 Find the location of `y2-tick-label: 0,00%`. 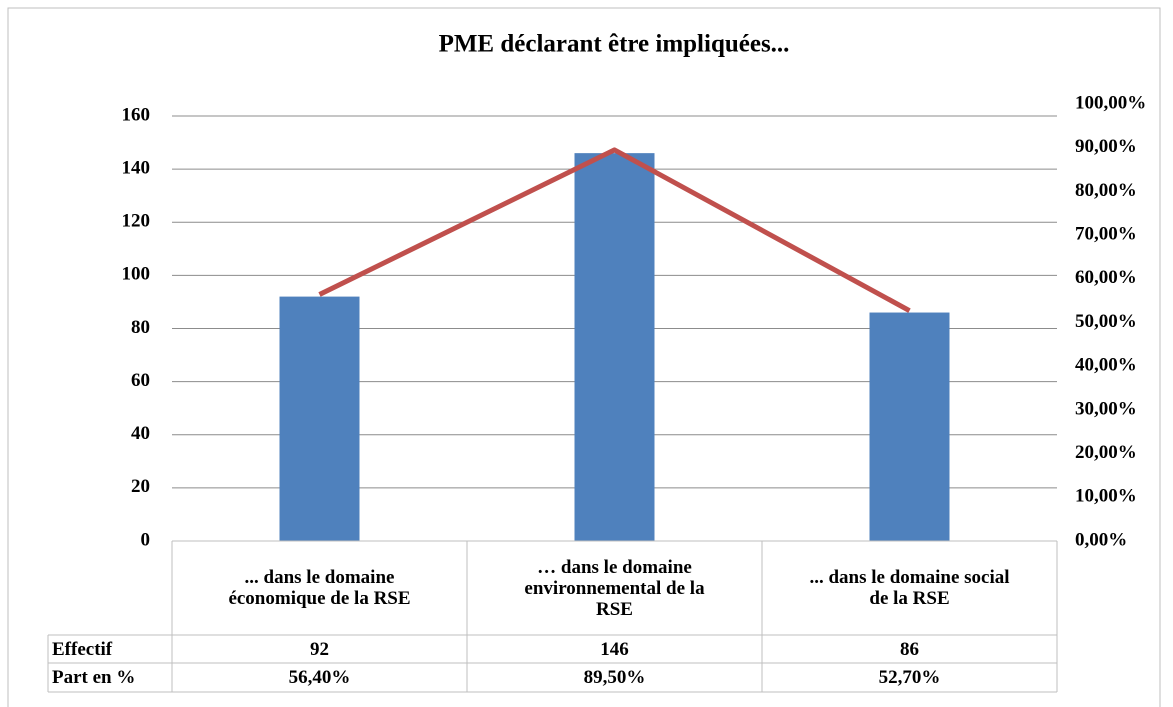

y2-tick-label: 0,00% is located at coordinates (1101, 539).